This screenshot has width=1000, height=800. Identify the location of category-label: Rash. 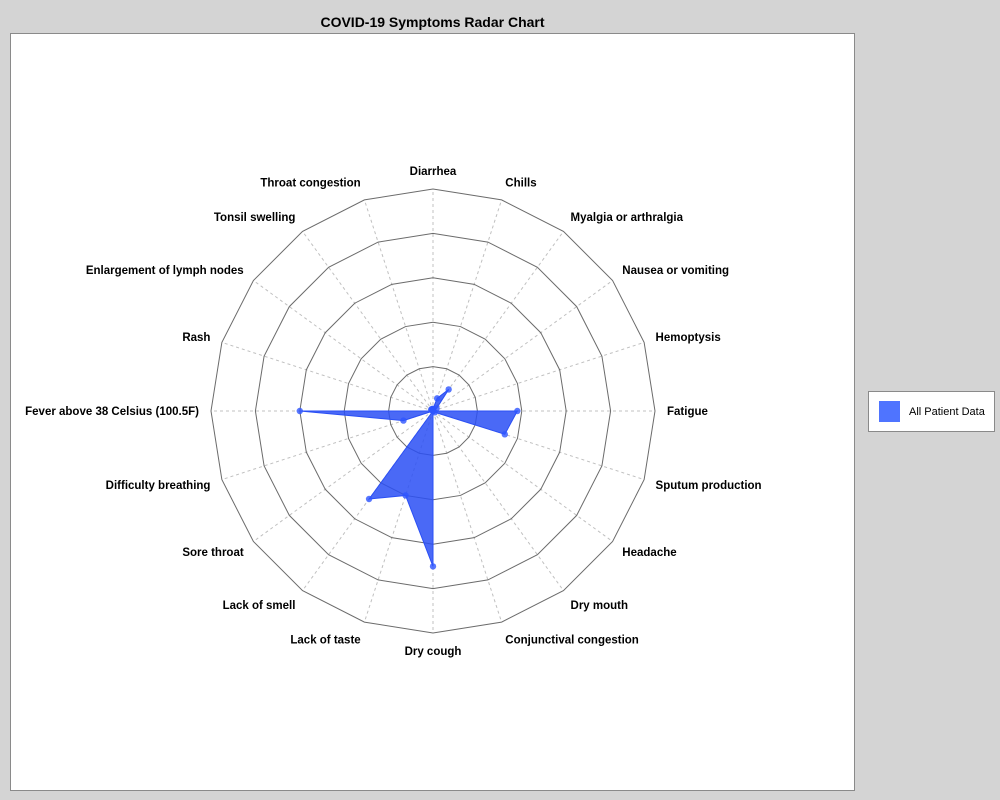
(196, 338).